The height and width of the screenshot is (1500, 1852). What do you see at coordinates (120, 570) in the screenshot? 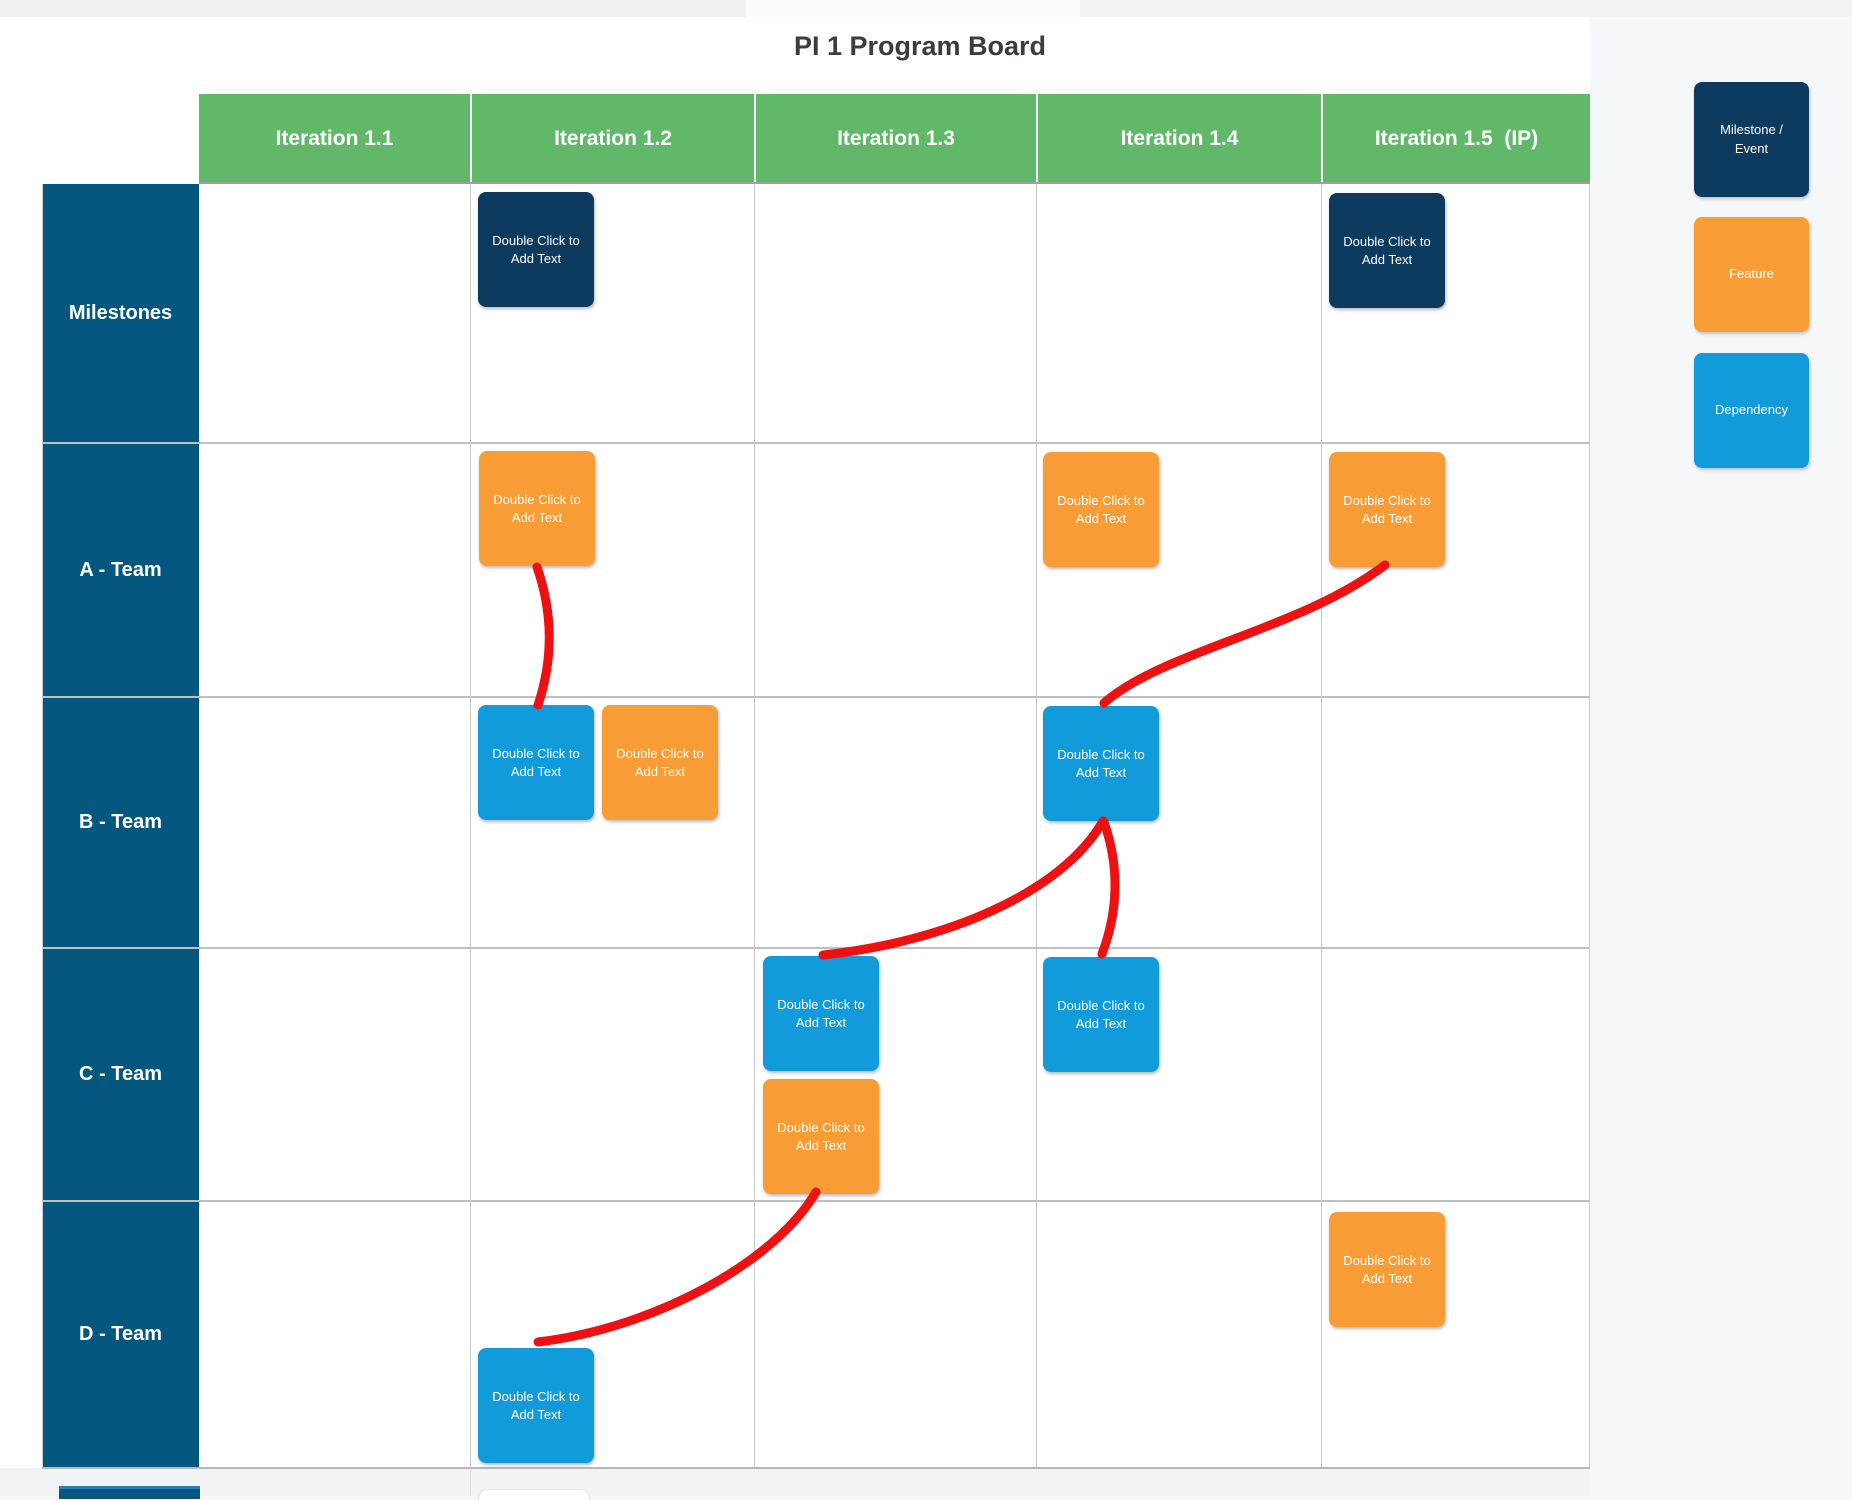
I see `row-header-a-team: A - Team` at bounding box center [120, 570].